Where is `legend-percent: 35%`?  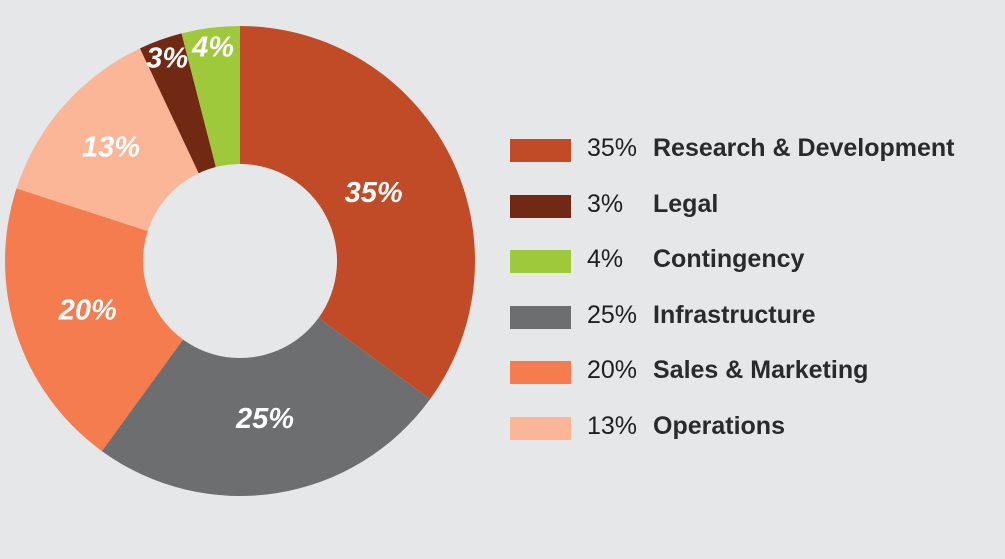
legend-percent: 35% is located at coordinates (612, 148).